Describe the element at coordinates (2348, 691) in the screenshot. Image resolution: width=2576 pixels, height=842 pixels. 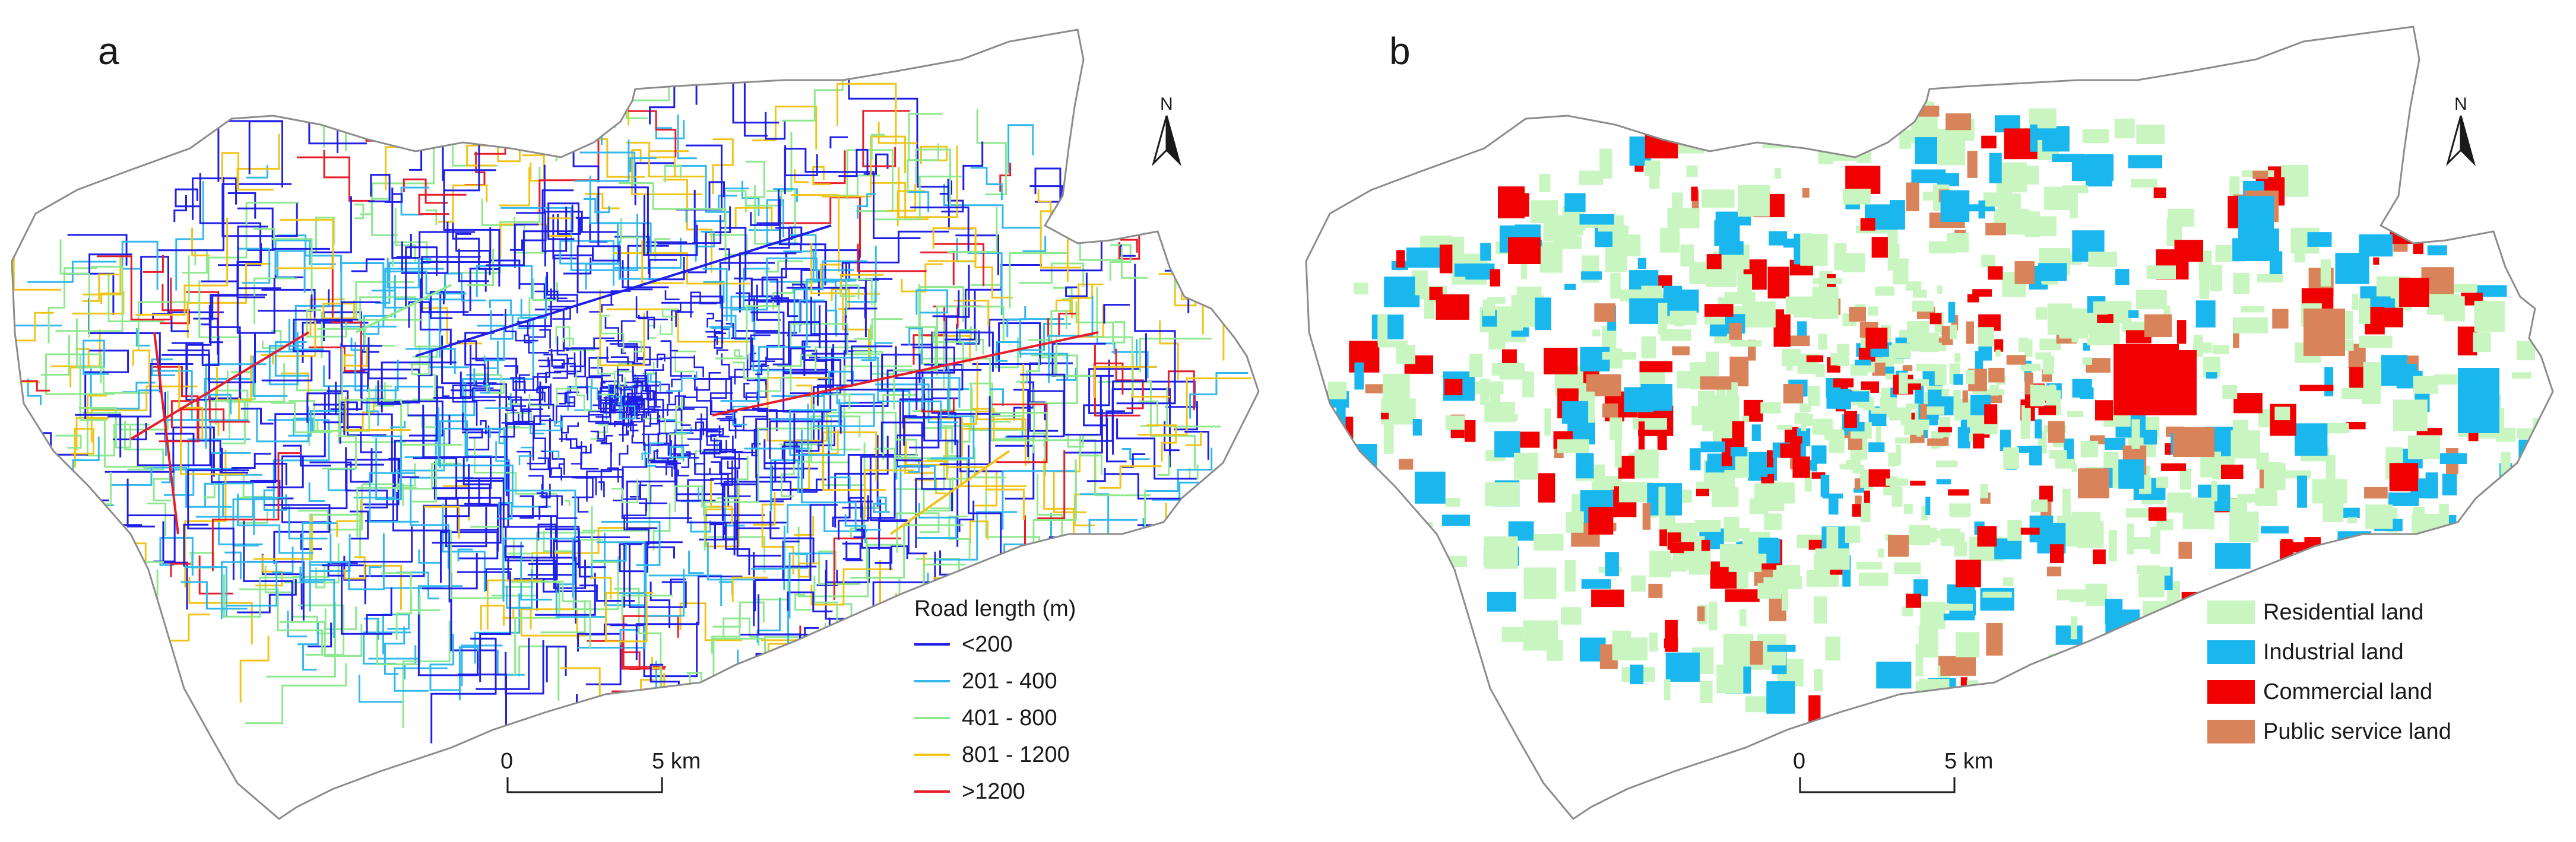
I see `legend-label: Commercial land` at that location.